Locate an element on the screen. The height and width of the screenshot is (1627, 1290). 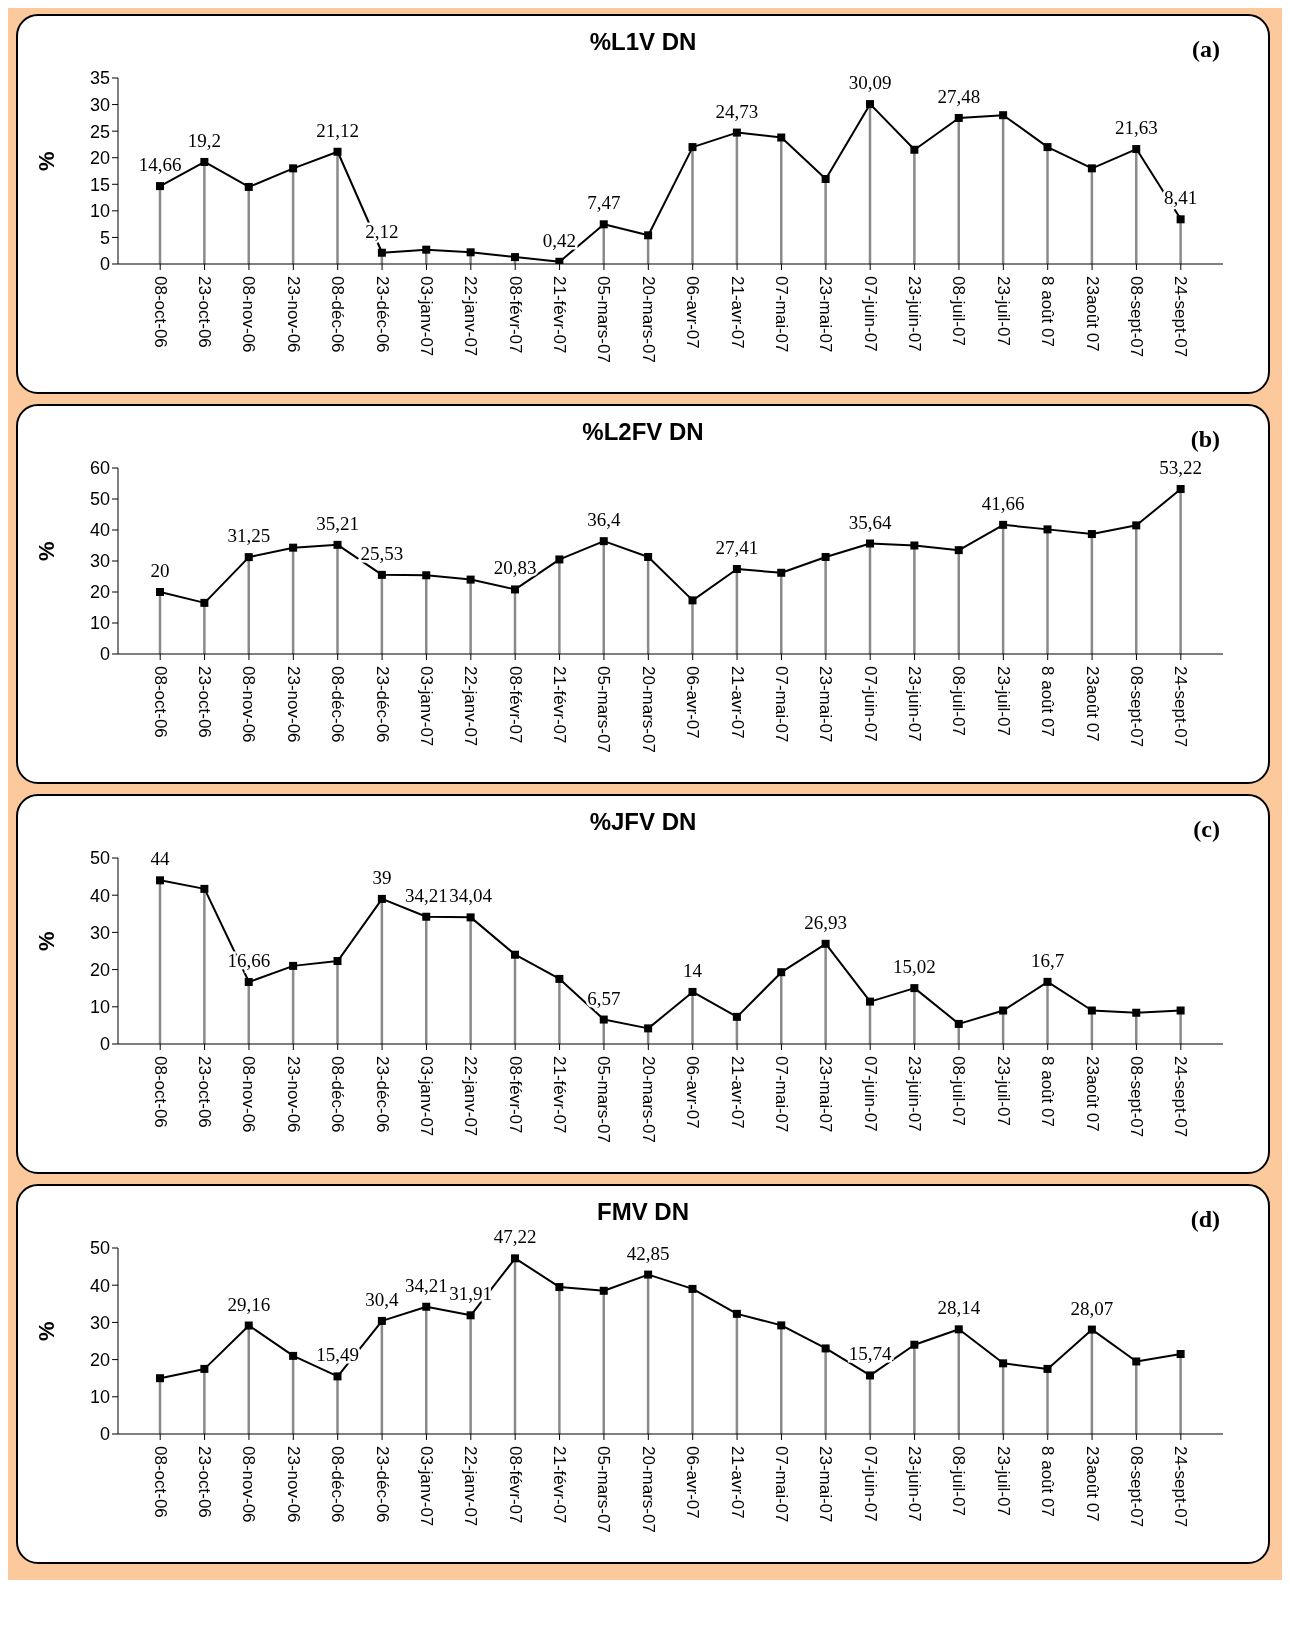
data-label: 19,2 is located at coordinates (204, 140).